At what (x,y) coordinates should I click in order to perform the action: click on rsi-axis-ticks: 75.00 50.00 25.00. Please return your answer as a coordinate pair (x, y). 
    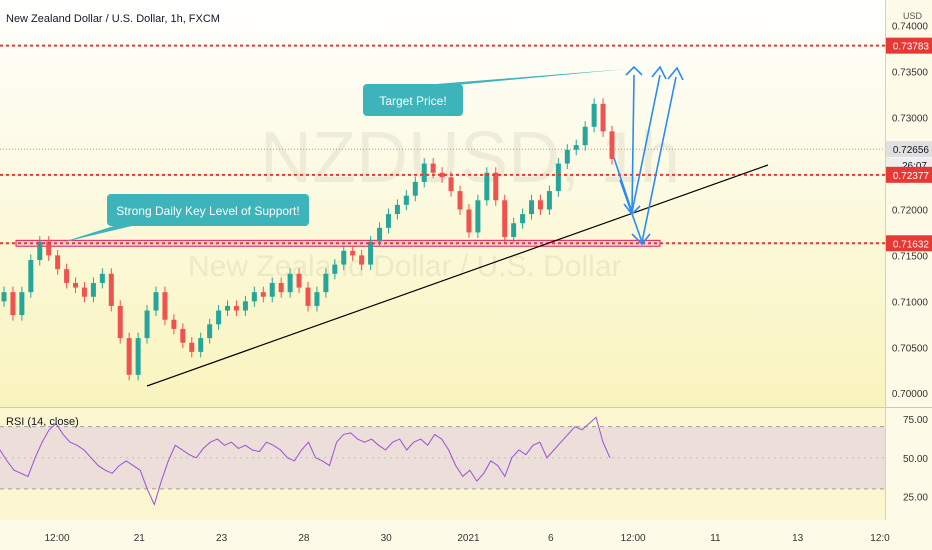
    Looking at the image, I should click on (915, 459).